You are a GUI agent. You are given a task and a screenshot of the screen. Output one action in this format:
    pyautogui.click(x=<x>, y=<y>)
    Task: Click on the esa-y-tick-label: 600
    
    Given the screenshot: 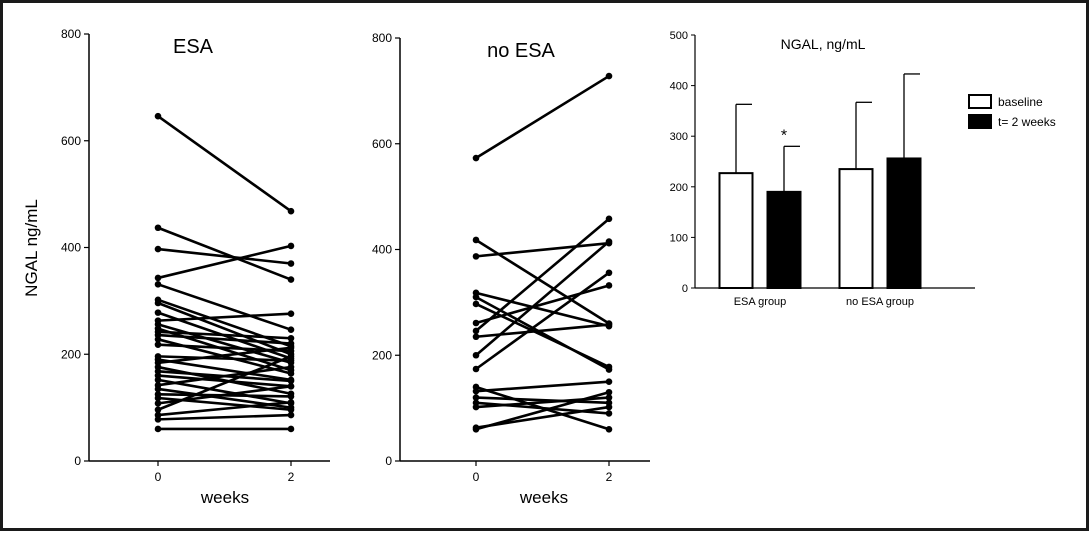 What is the action you would take?
    pyautogui.click(x=71, y=141)
    